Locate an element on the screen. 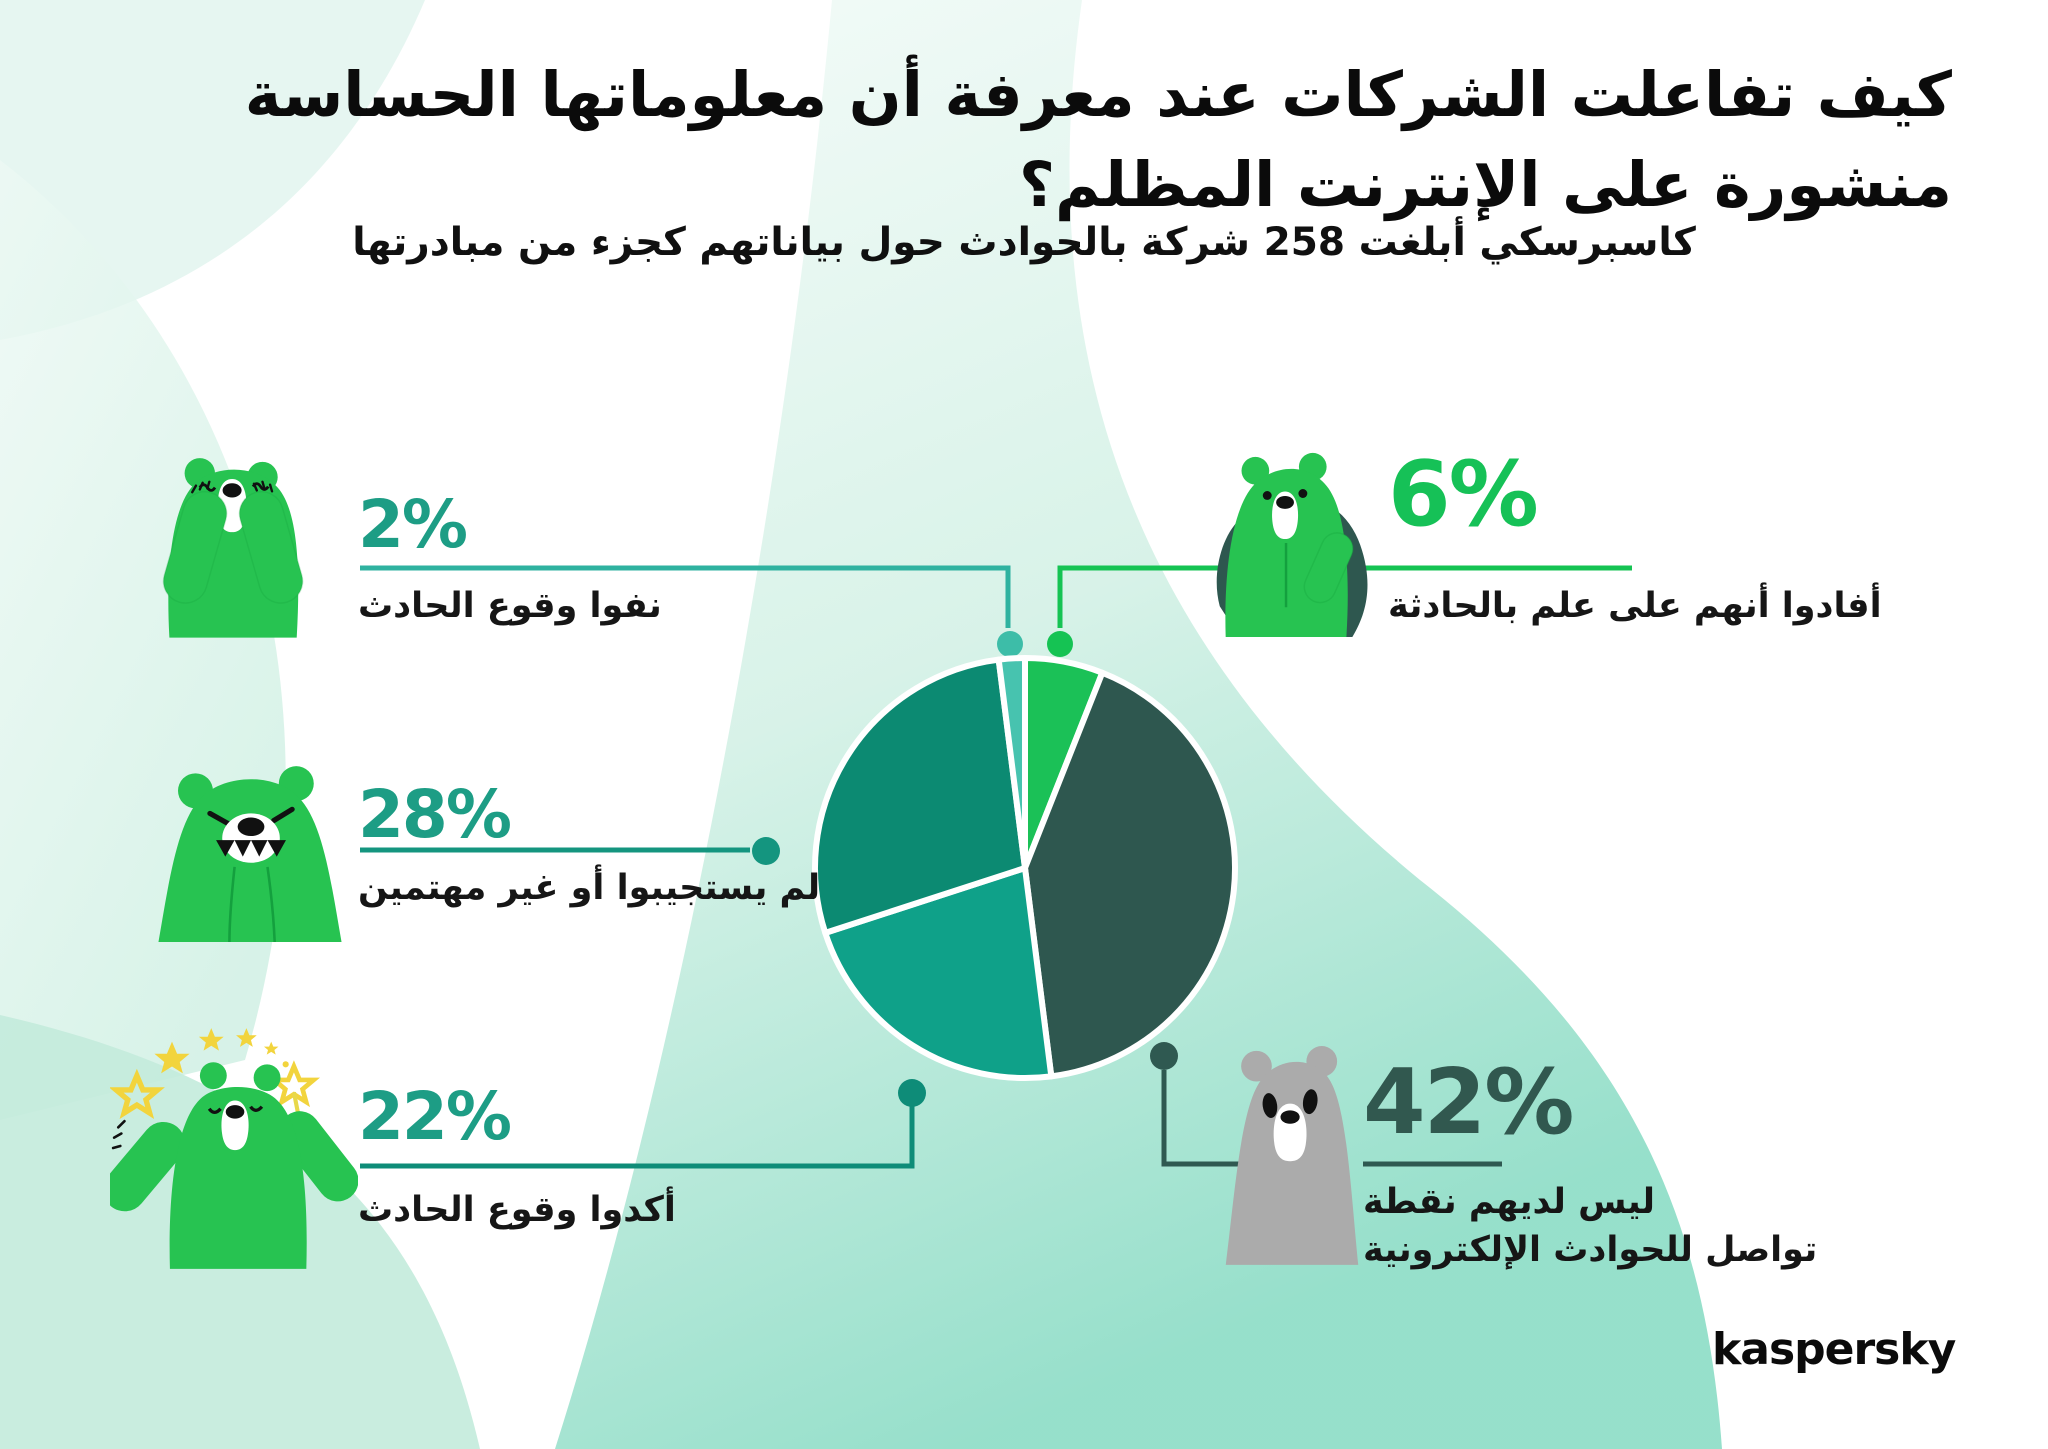 The width and height of the screenshot is (2048, 1449). pie-slice-confirmed is located at coordinates (938, 973).